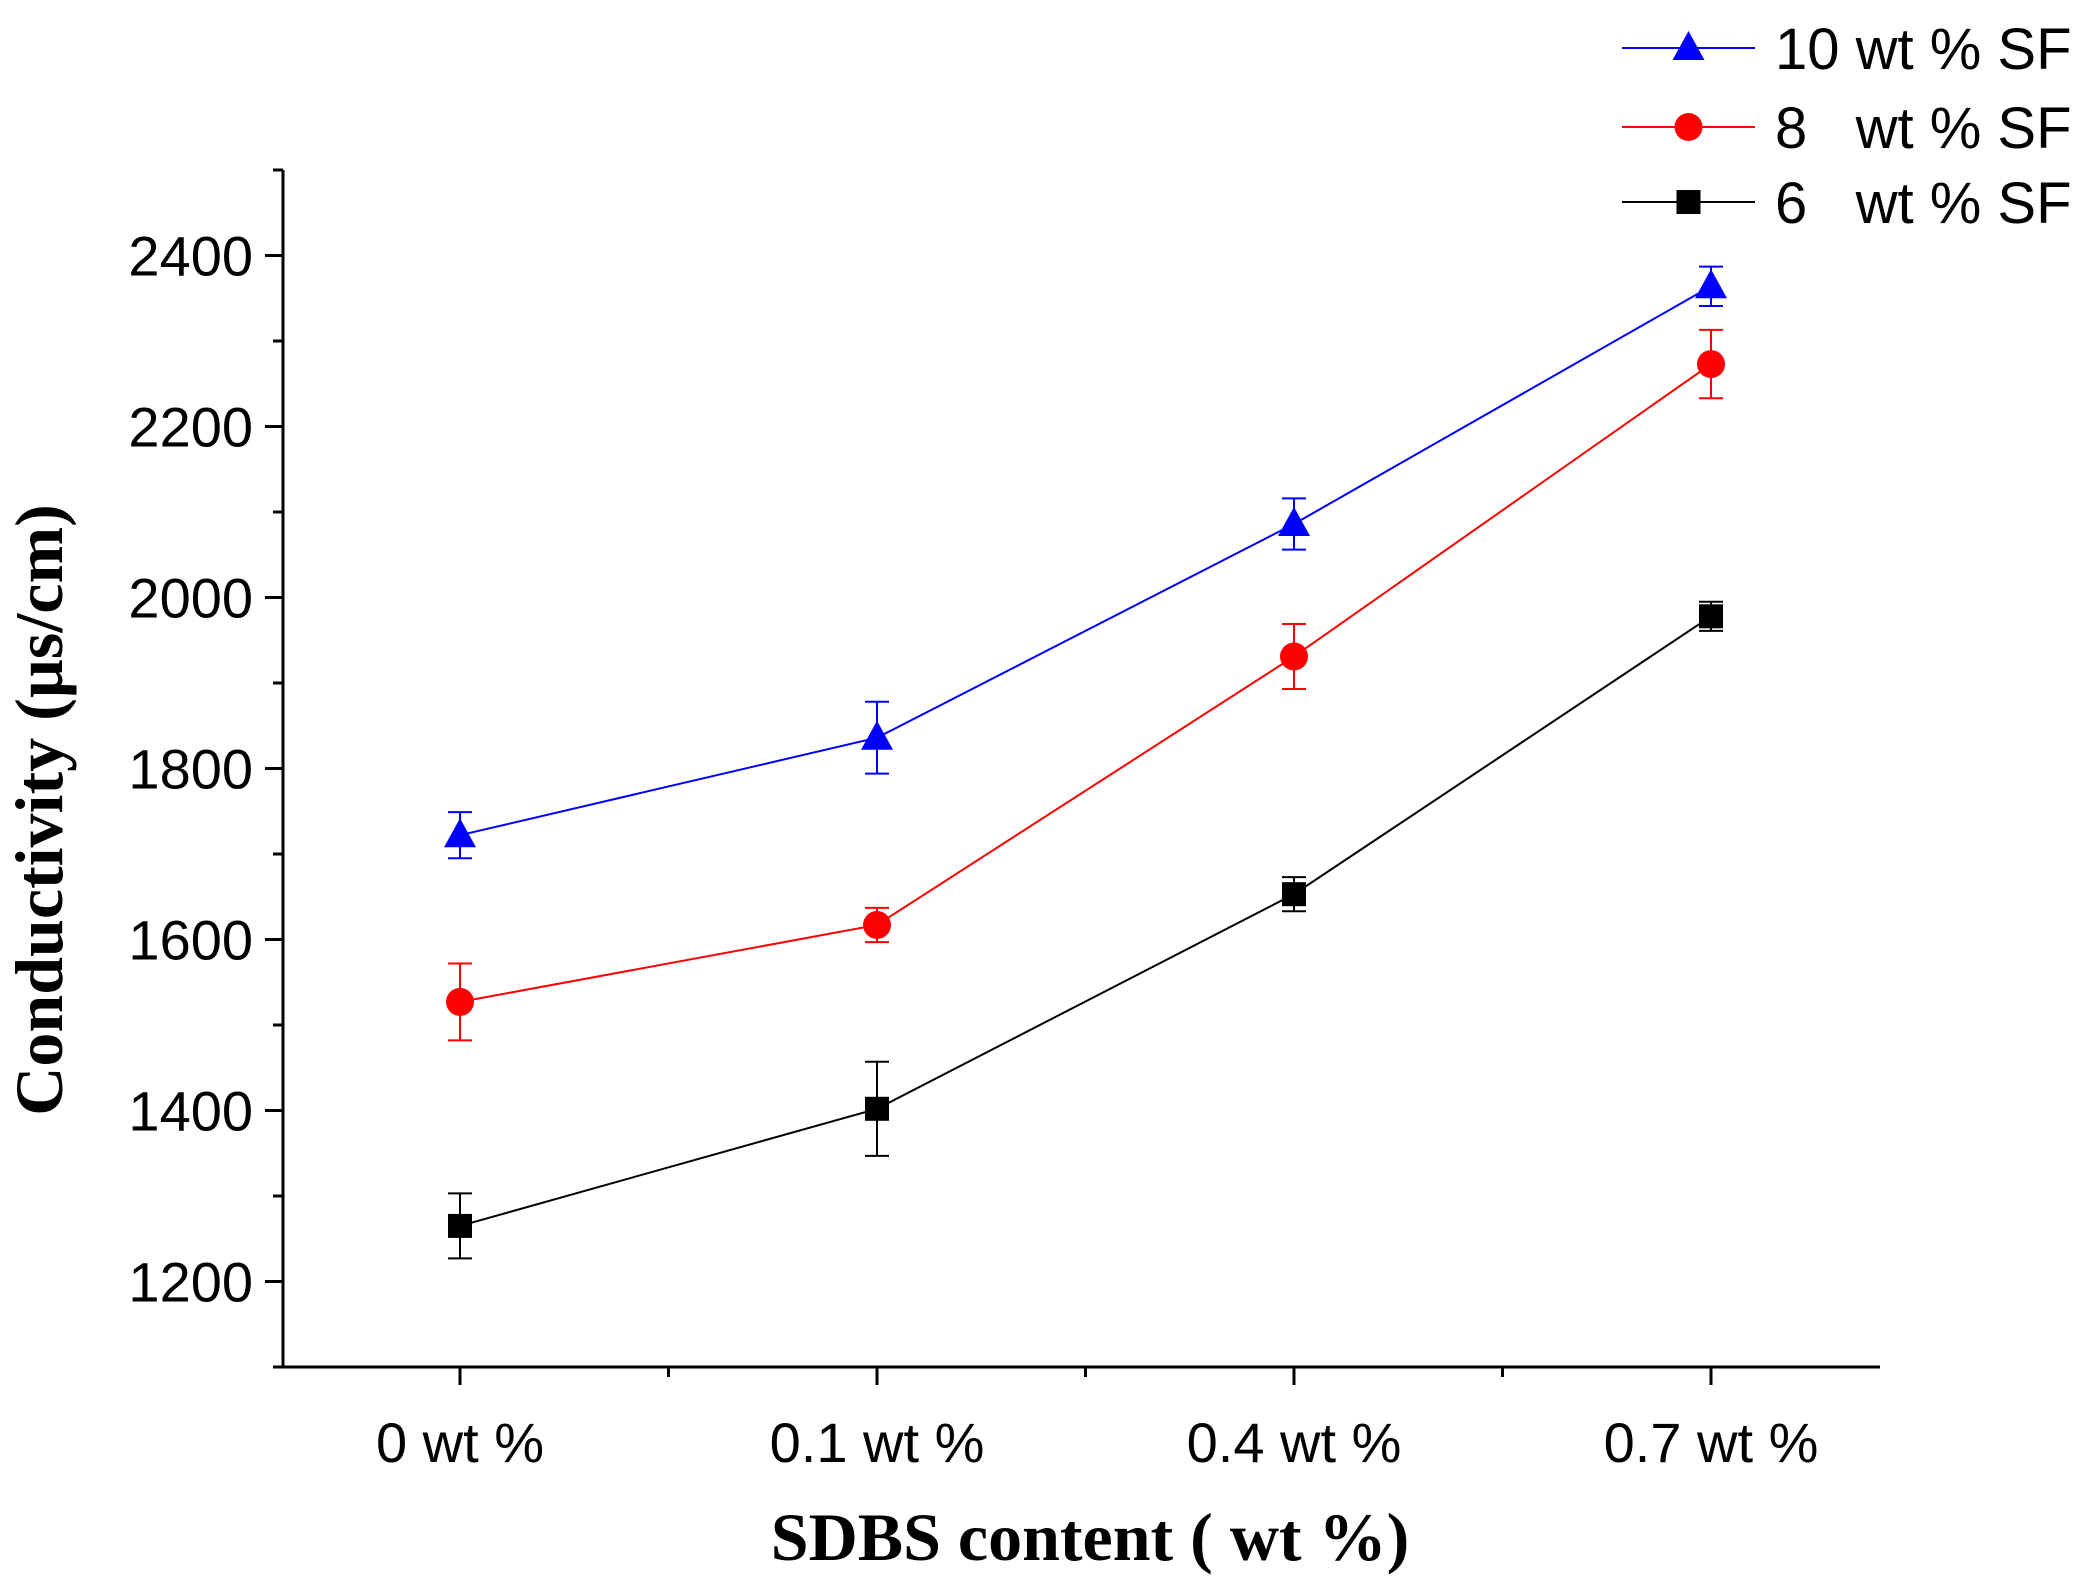 The width and height of the screenshot is (2100, 1592). What do you see at coordinates (1923, 128) in the screenshot?
I see `legend-label: 8 wt % SF` at bounding box center [1923, 128].